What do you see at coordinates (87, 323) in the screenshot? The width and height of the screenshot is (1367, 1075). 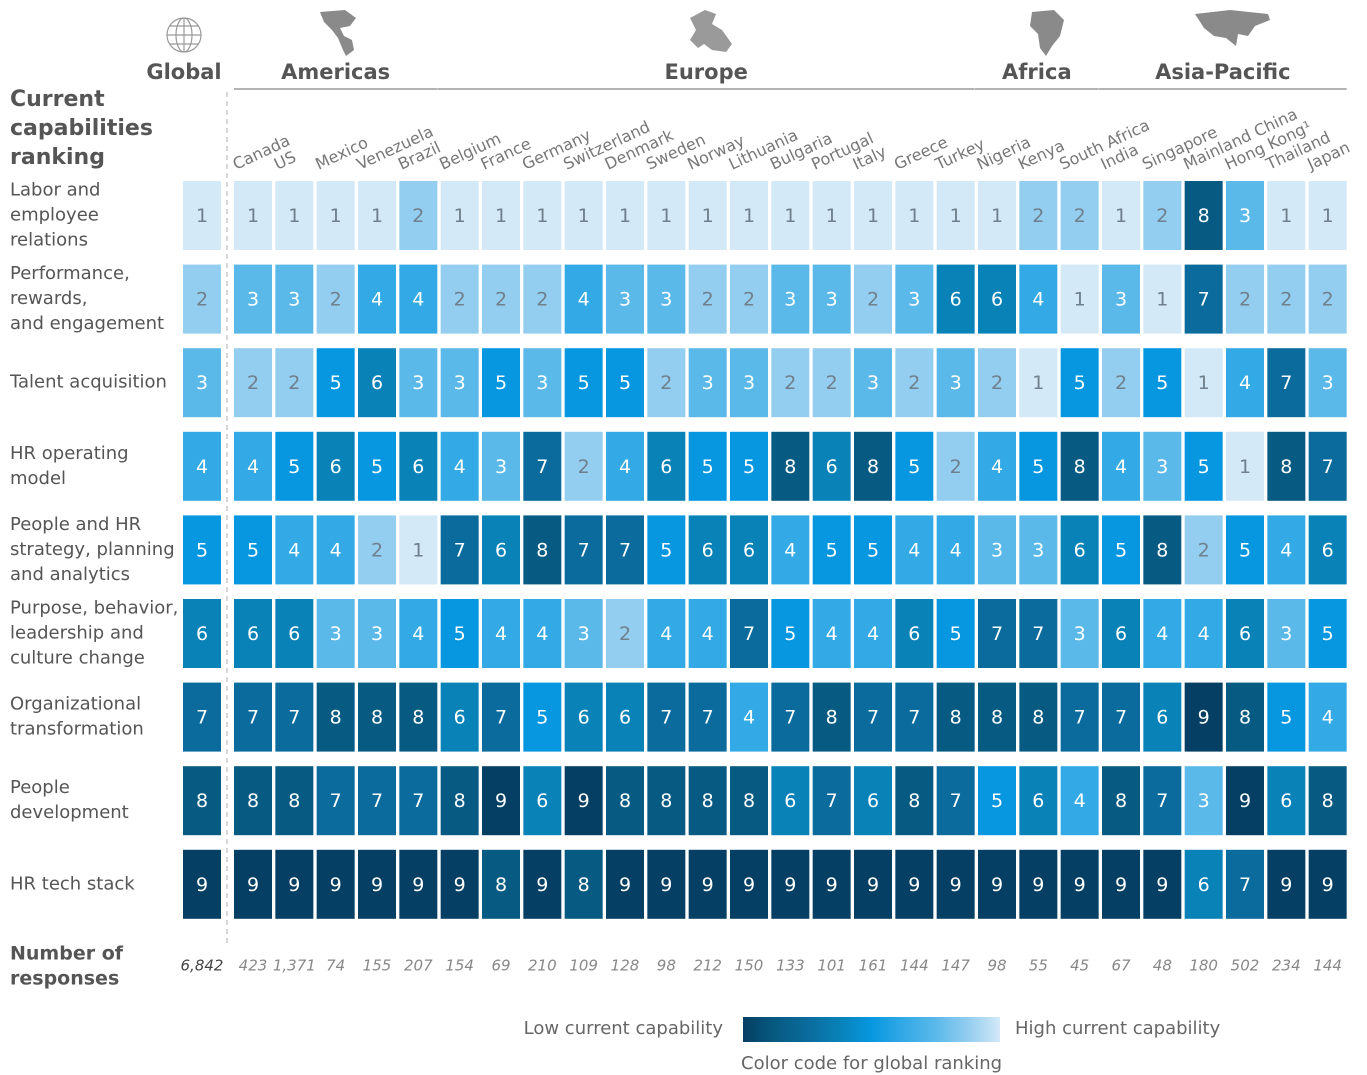 I see `row-label: and engagement` at bounding box center [87, 323].